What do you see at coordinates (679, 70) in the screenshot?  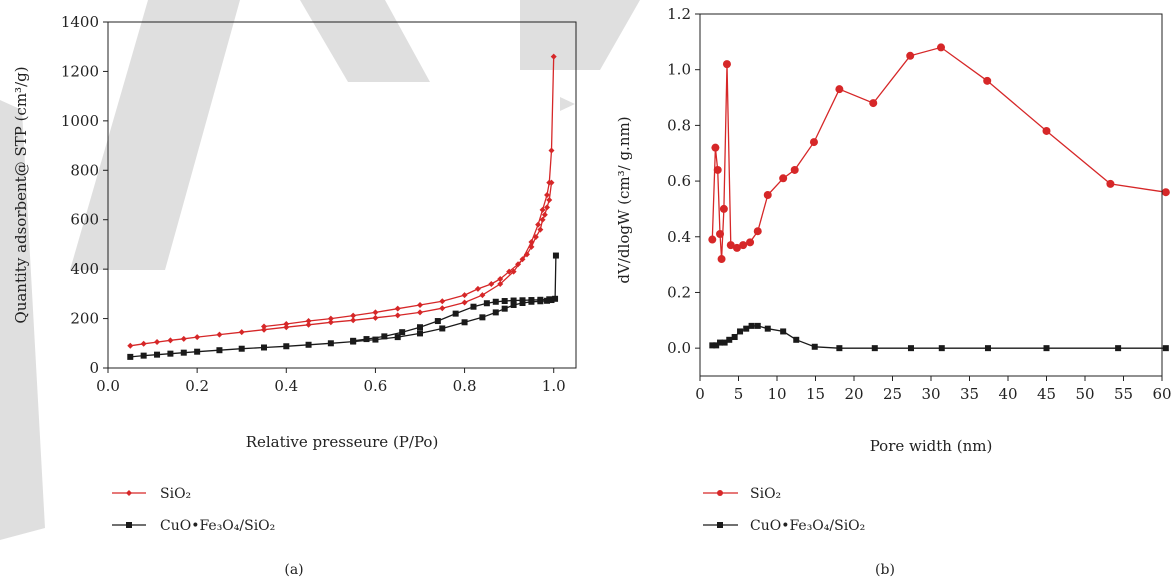 I see `y-tick-label: 1.0` at bounding box center [679, 70].